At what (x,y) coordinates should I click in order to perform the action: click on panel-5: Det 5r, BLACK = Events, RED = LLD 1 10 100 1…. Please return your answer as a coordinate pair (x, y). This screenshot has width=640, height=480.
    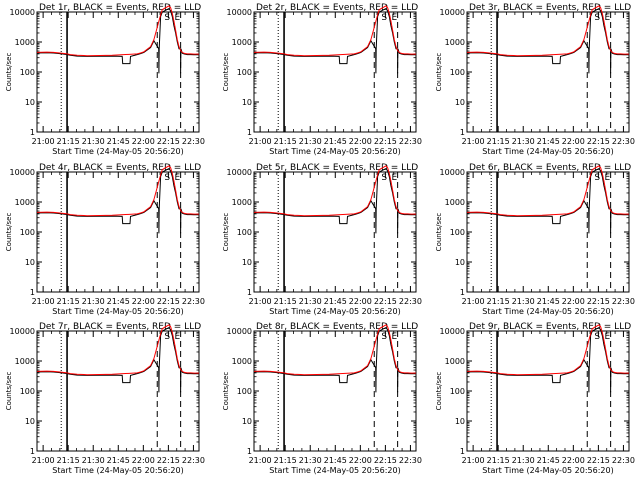
    Looking at the image, I should click on (322, 239).